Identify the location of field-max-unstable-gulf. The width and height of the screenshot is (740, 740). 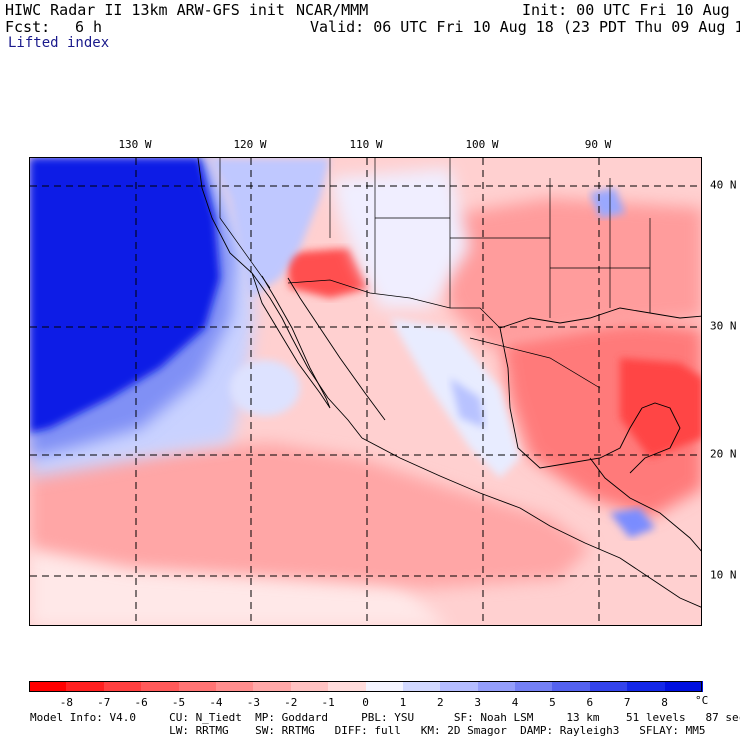
(660, 408).